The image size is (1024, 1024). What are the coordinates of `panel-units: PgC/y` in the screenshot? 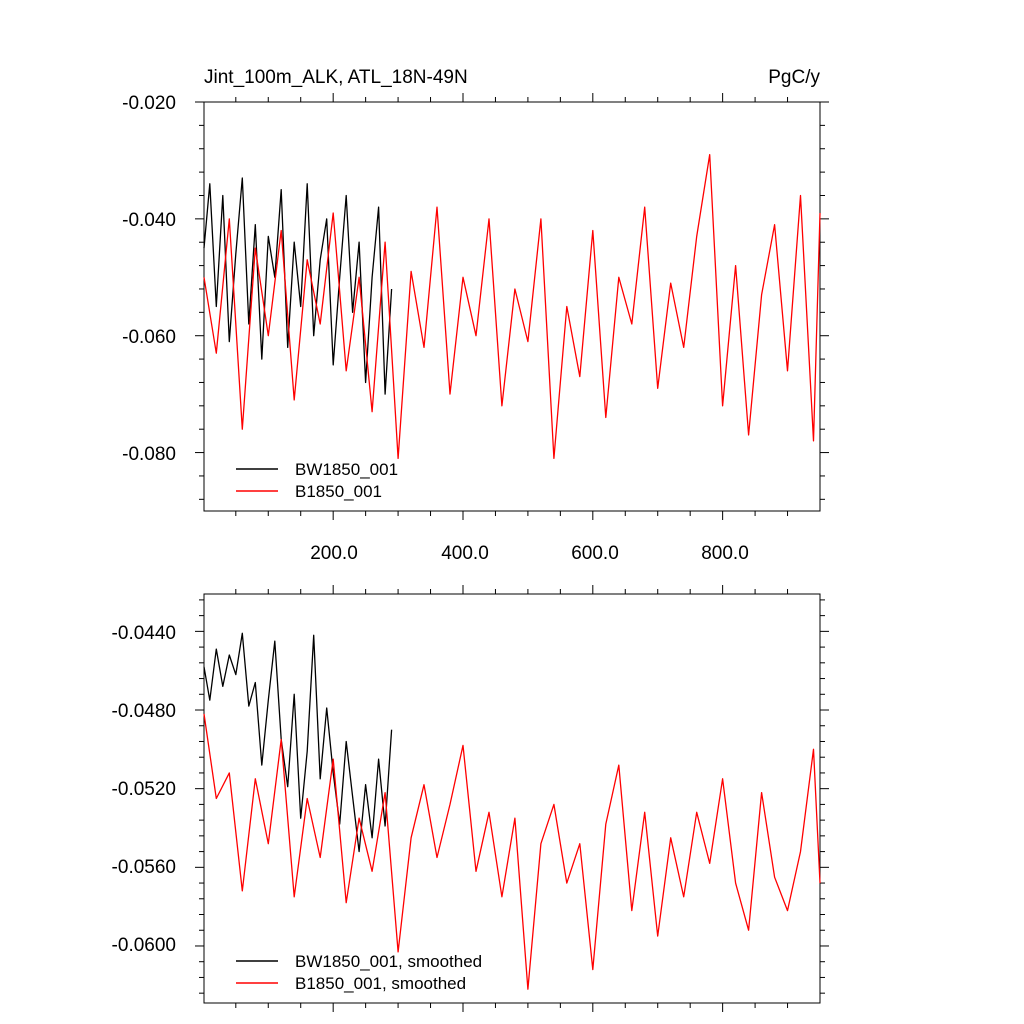 It's located at (794, 77).